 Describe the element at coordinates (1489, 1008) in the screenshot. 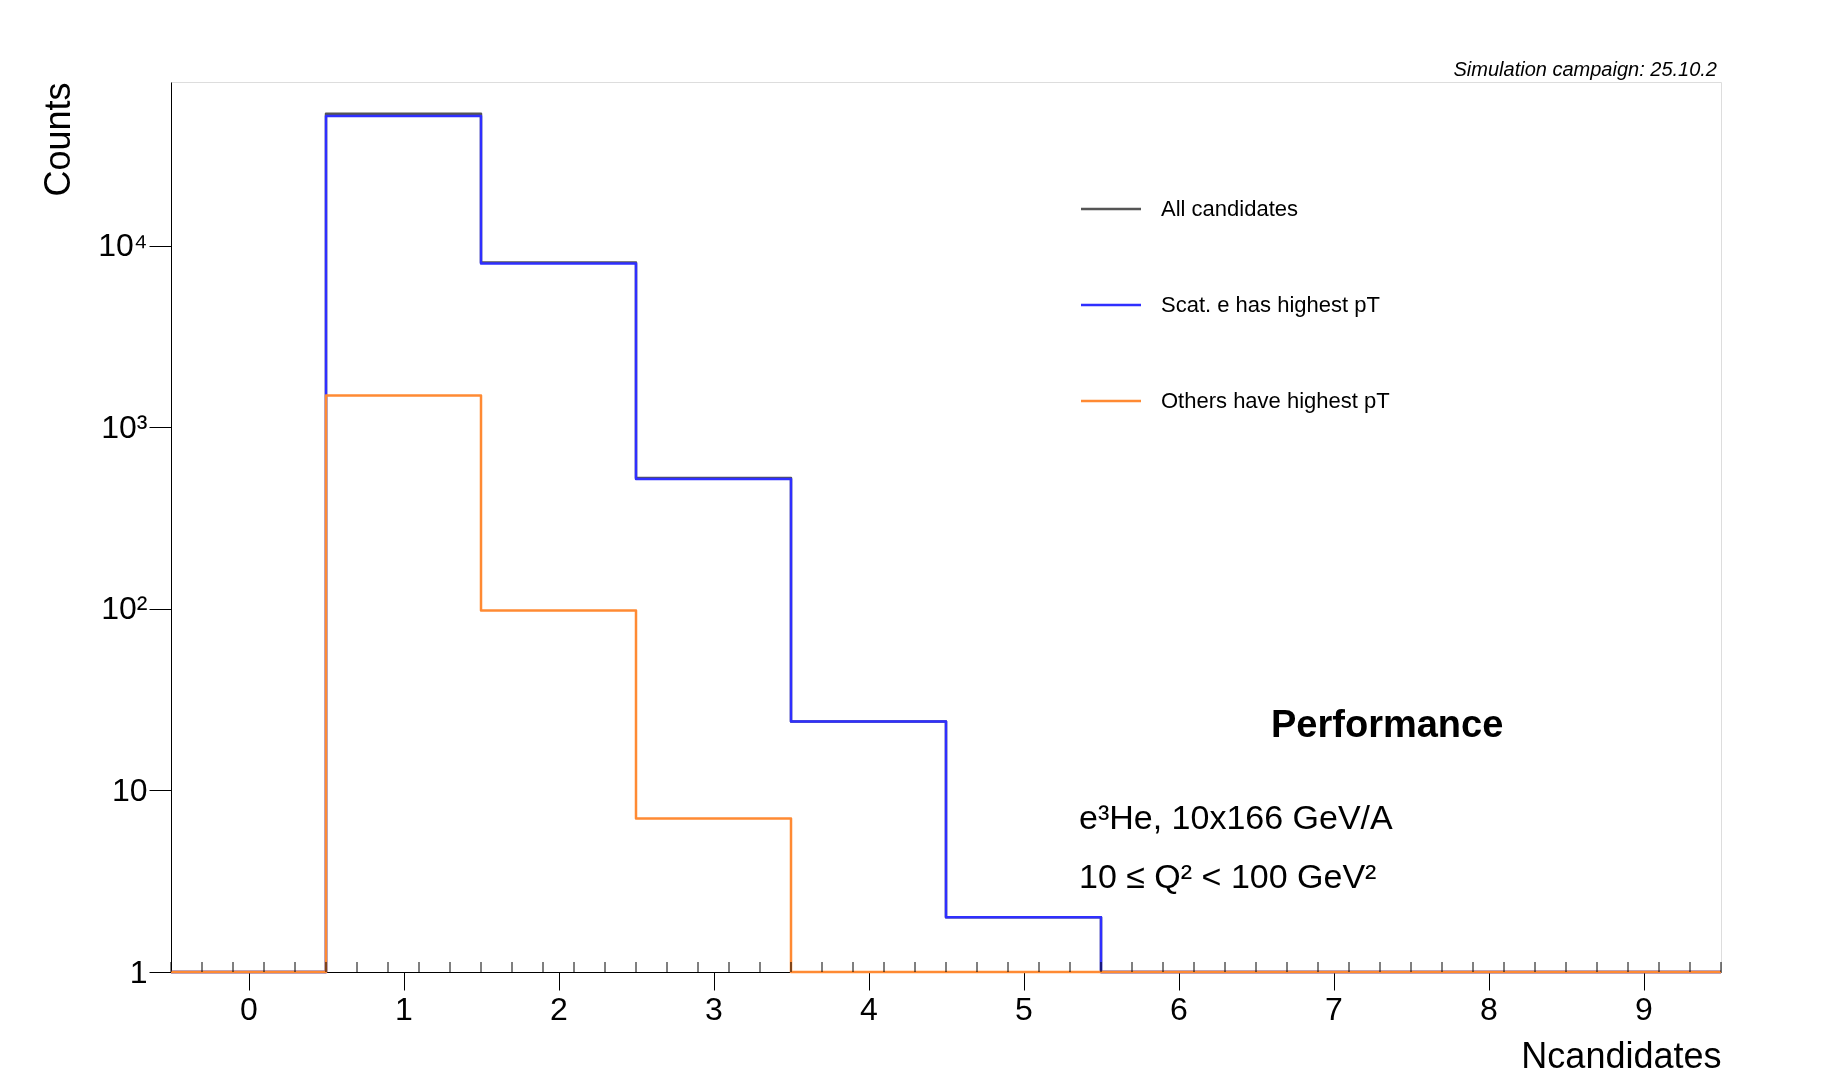

I see `x-tick-label: 8` at that location.